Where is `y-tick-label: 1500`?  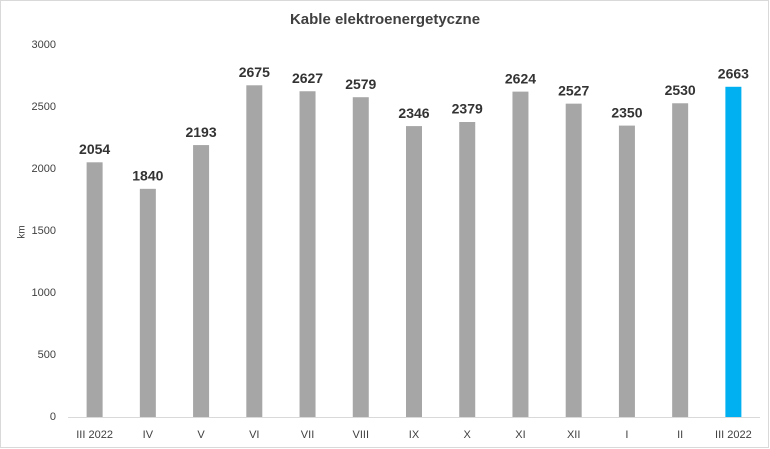 y-tick-label: 1500 is located at coordinates (44, 231).